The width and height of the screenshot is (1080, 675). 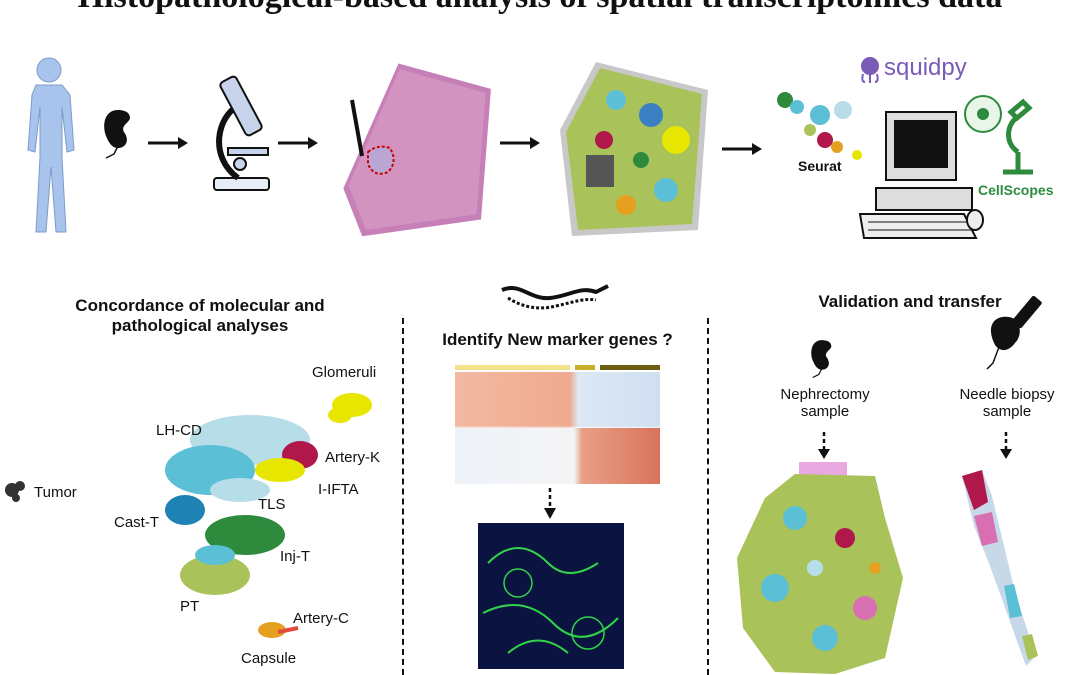 What do you see at coordinates (1000, 568) in the screenshot?
I see `needle-biopsy-spatial-map` at bounding box center [1000, 568].